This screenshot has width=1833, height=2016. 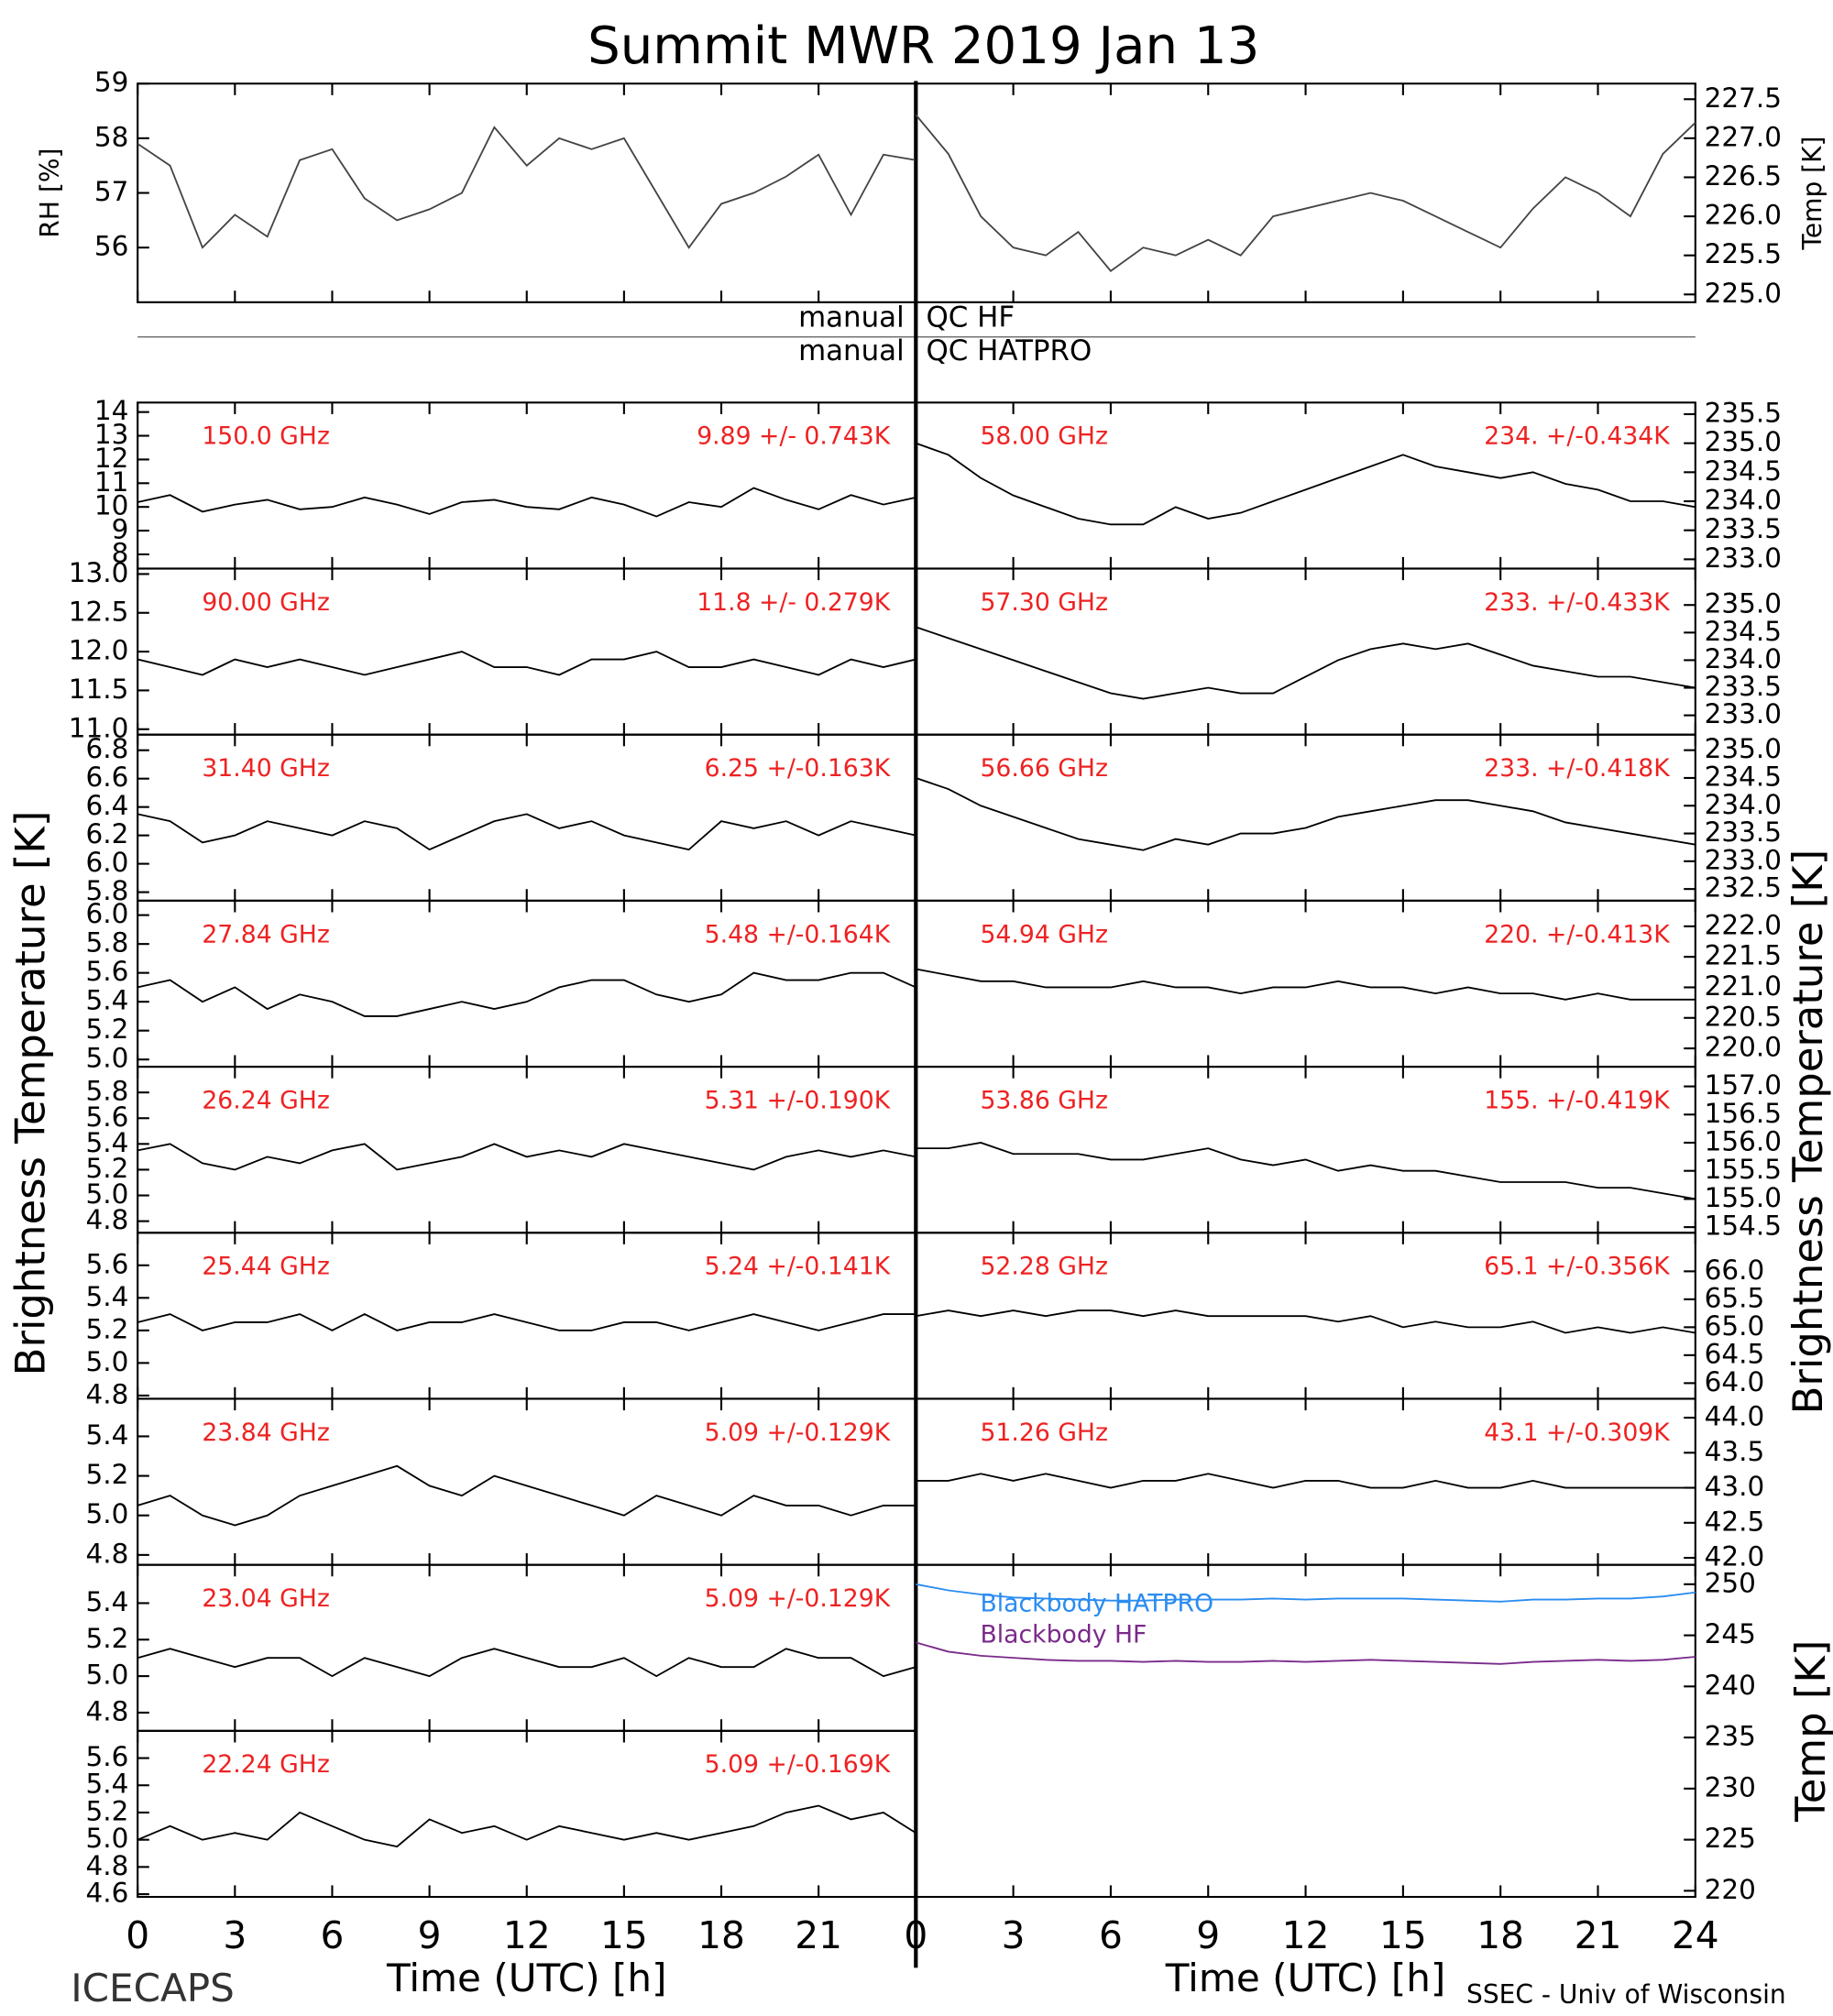 I want to click on y-tick-label: 8, so click(x=120, y=552).